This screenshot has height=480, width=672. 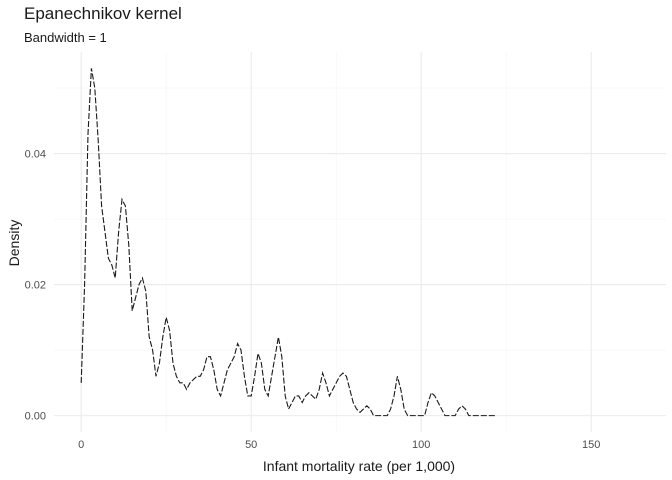 I want to click on x-tick-label: 0, so click(x=81, y=445).